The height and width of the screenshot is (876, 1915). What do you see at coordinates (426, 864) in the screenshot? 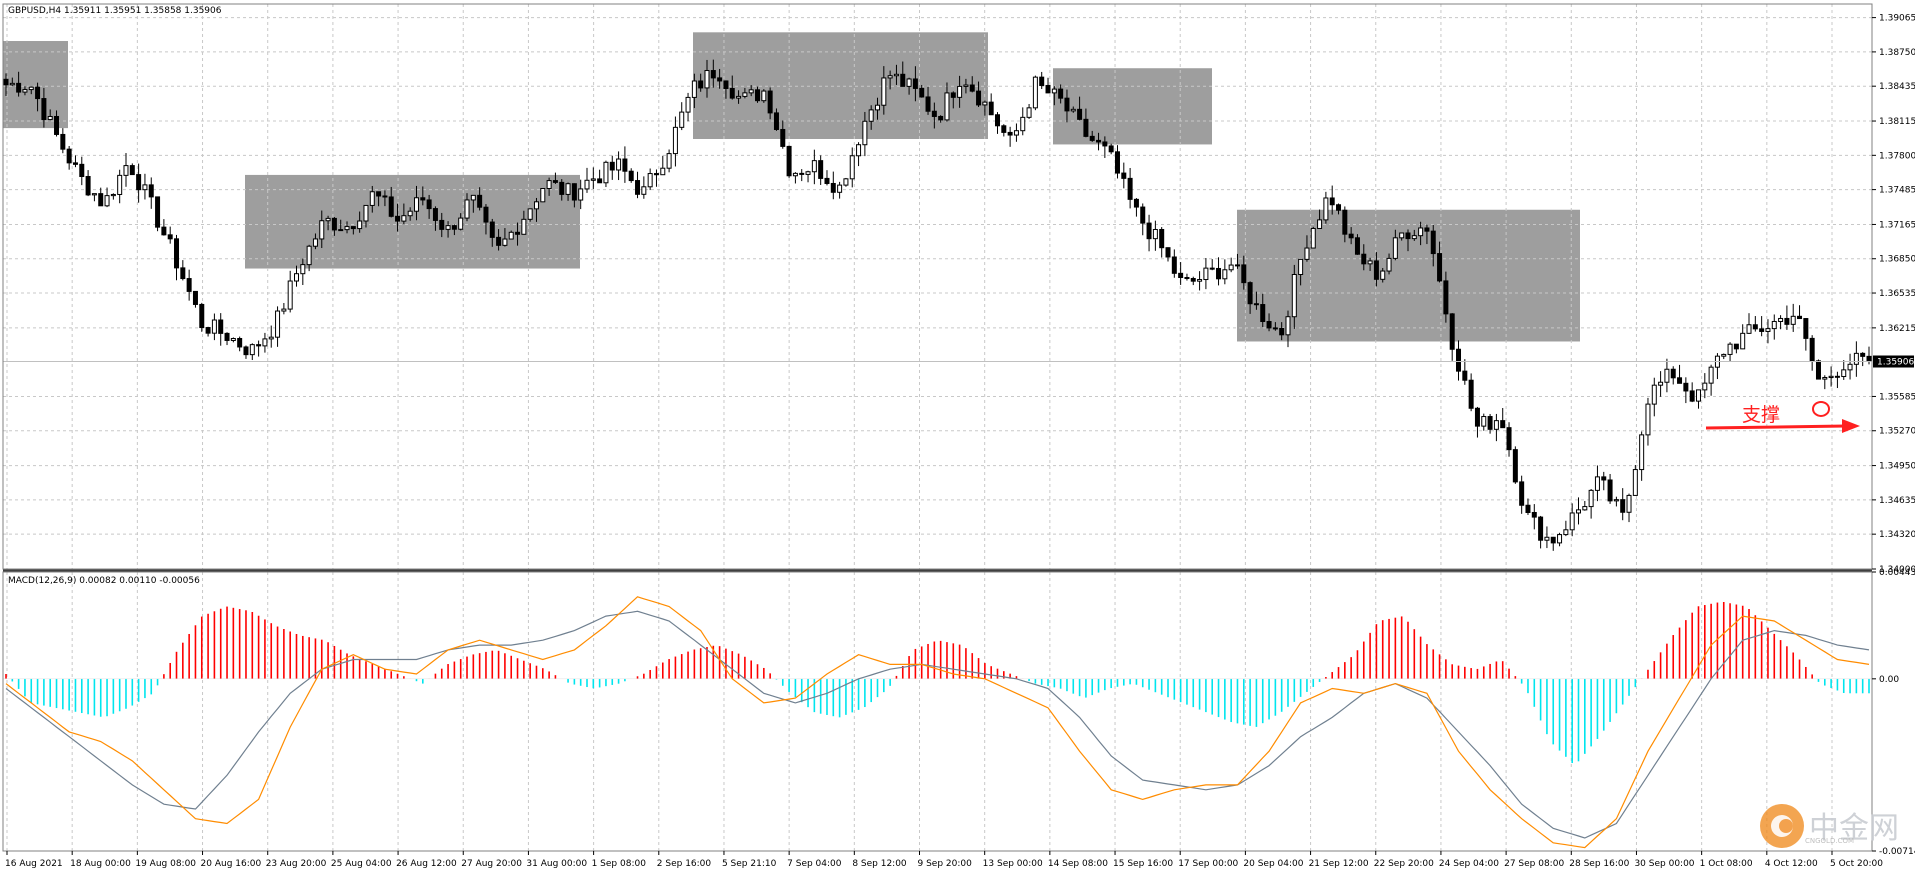
I see `time-tick-label: 26 Aug 12:00` at bounding box center [426, 864].